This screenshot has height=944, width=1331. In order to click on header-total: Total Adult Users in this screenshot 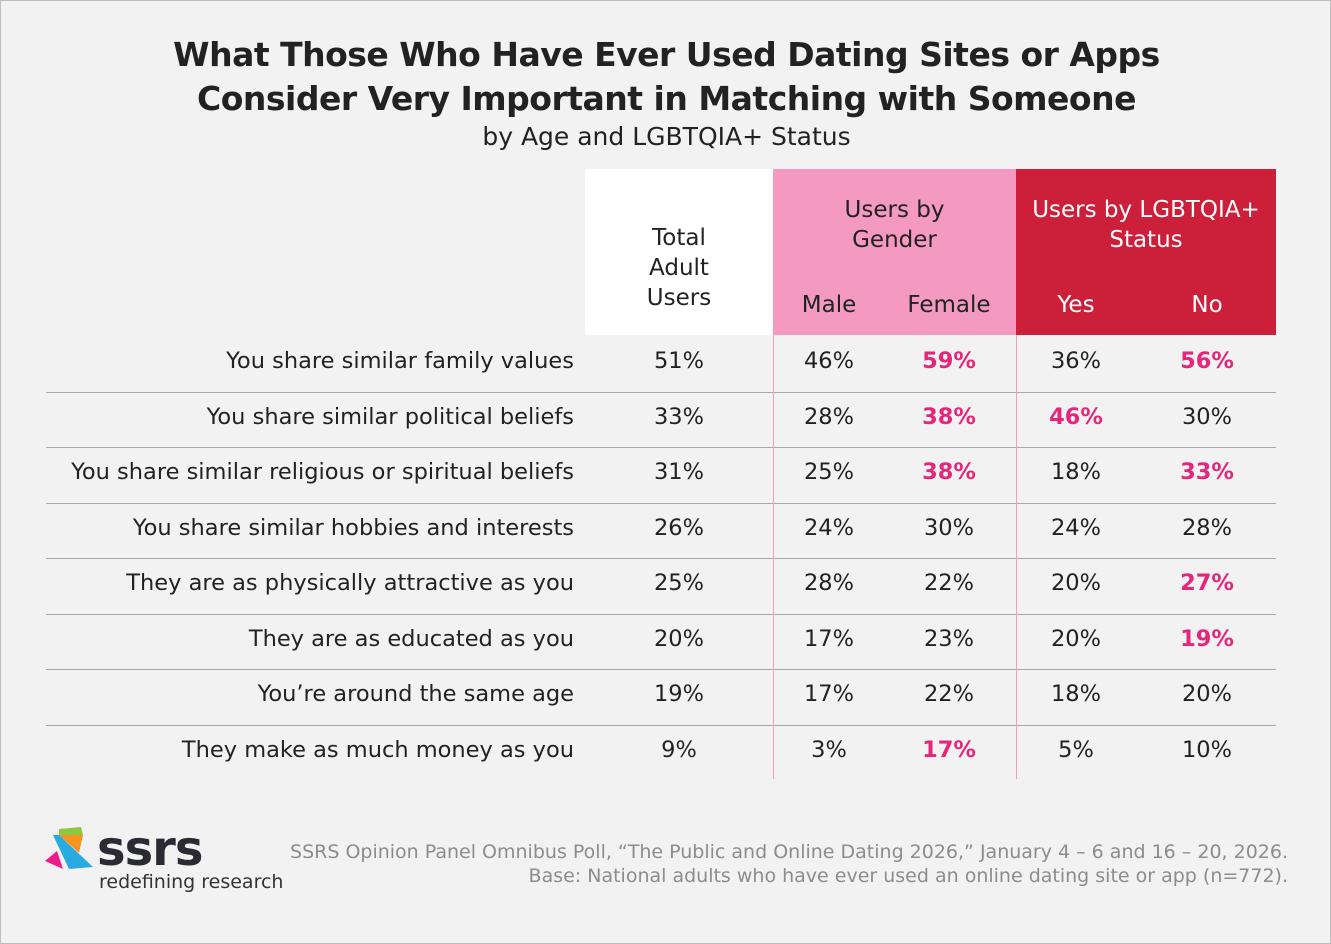, I will do `click(679, 252)`.